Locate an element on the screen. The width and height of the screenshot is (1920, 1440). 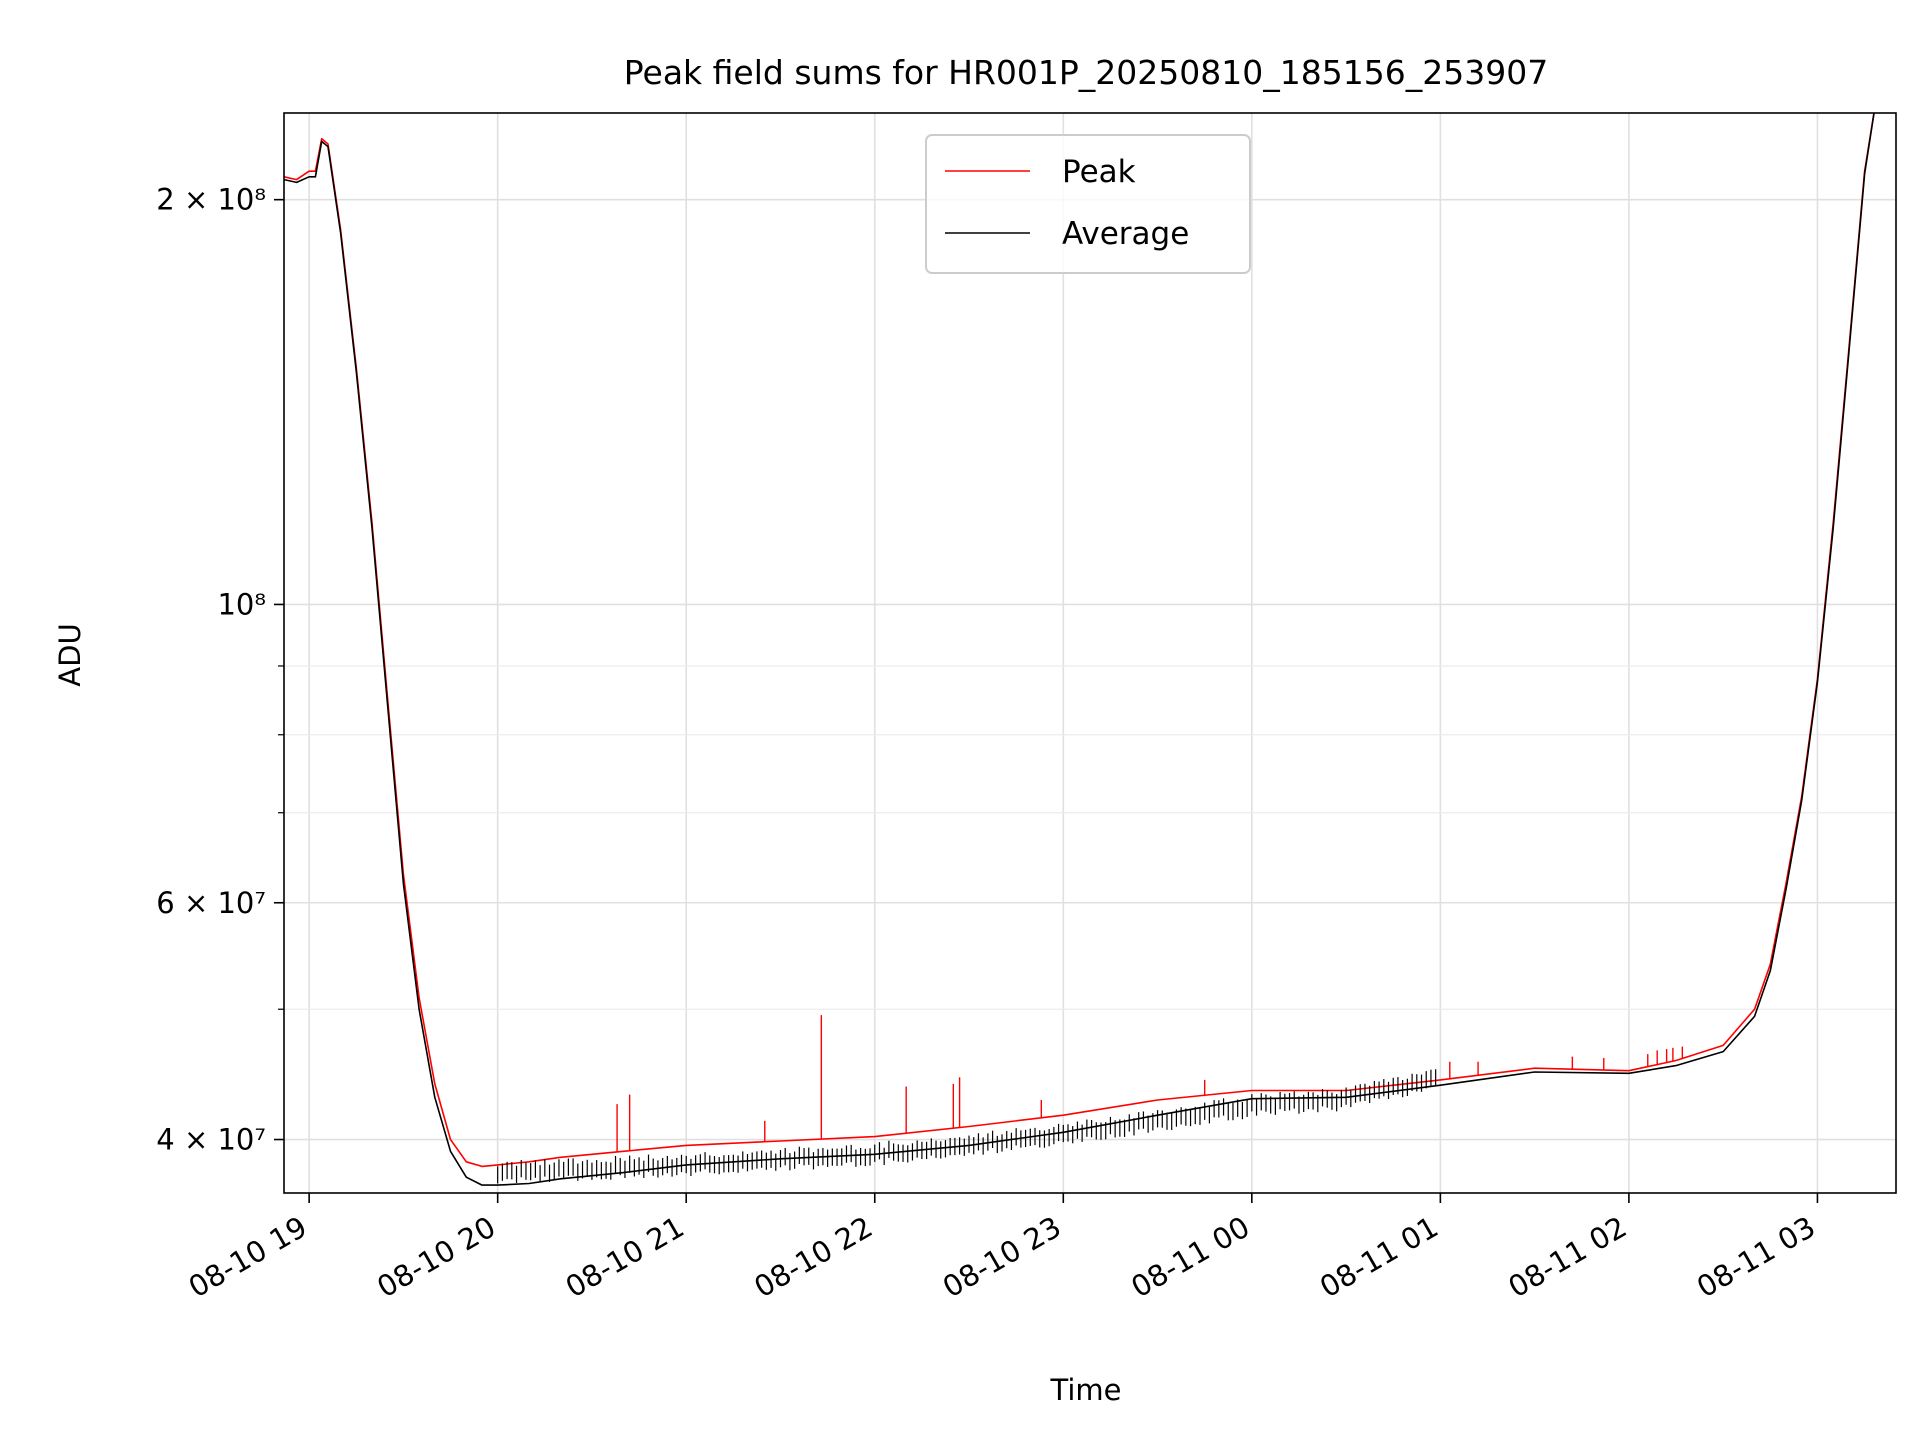
legend-label-peak: Peak is located at coordinates (1099, 172).